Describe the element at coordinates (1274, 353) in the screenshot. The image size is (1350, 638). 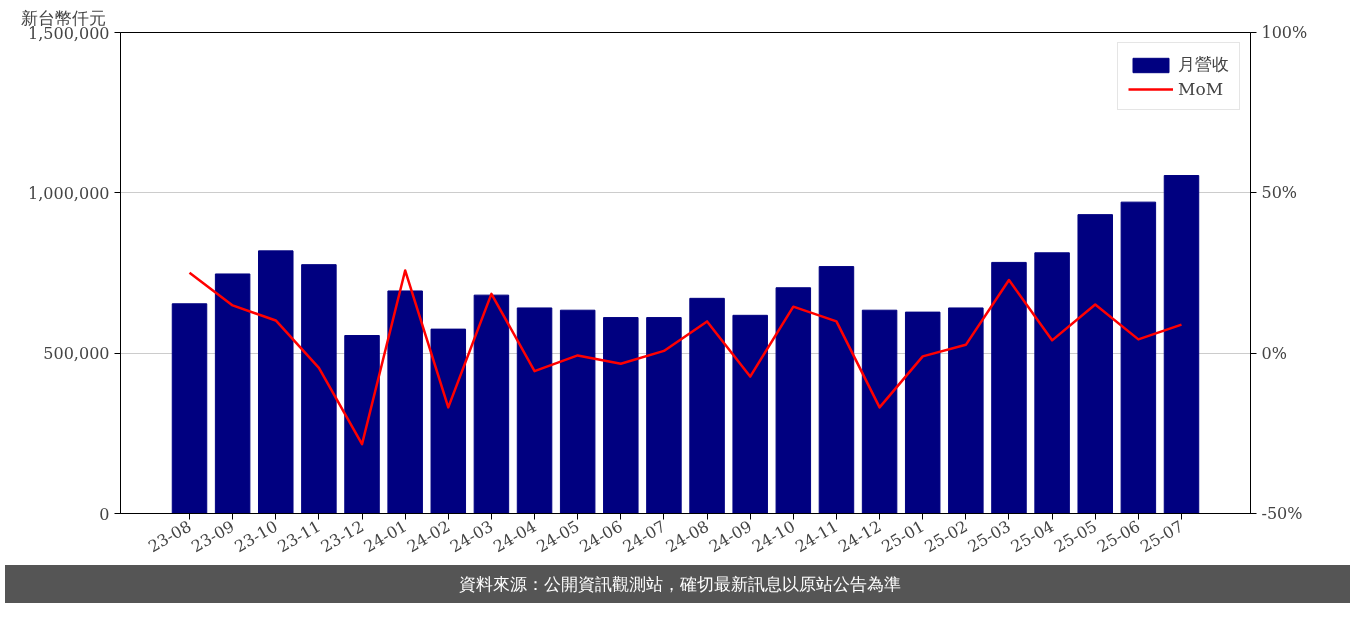
I see `y2-tick-label: 0%` at that location.